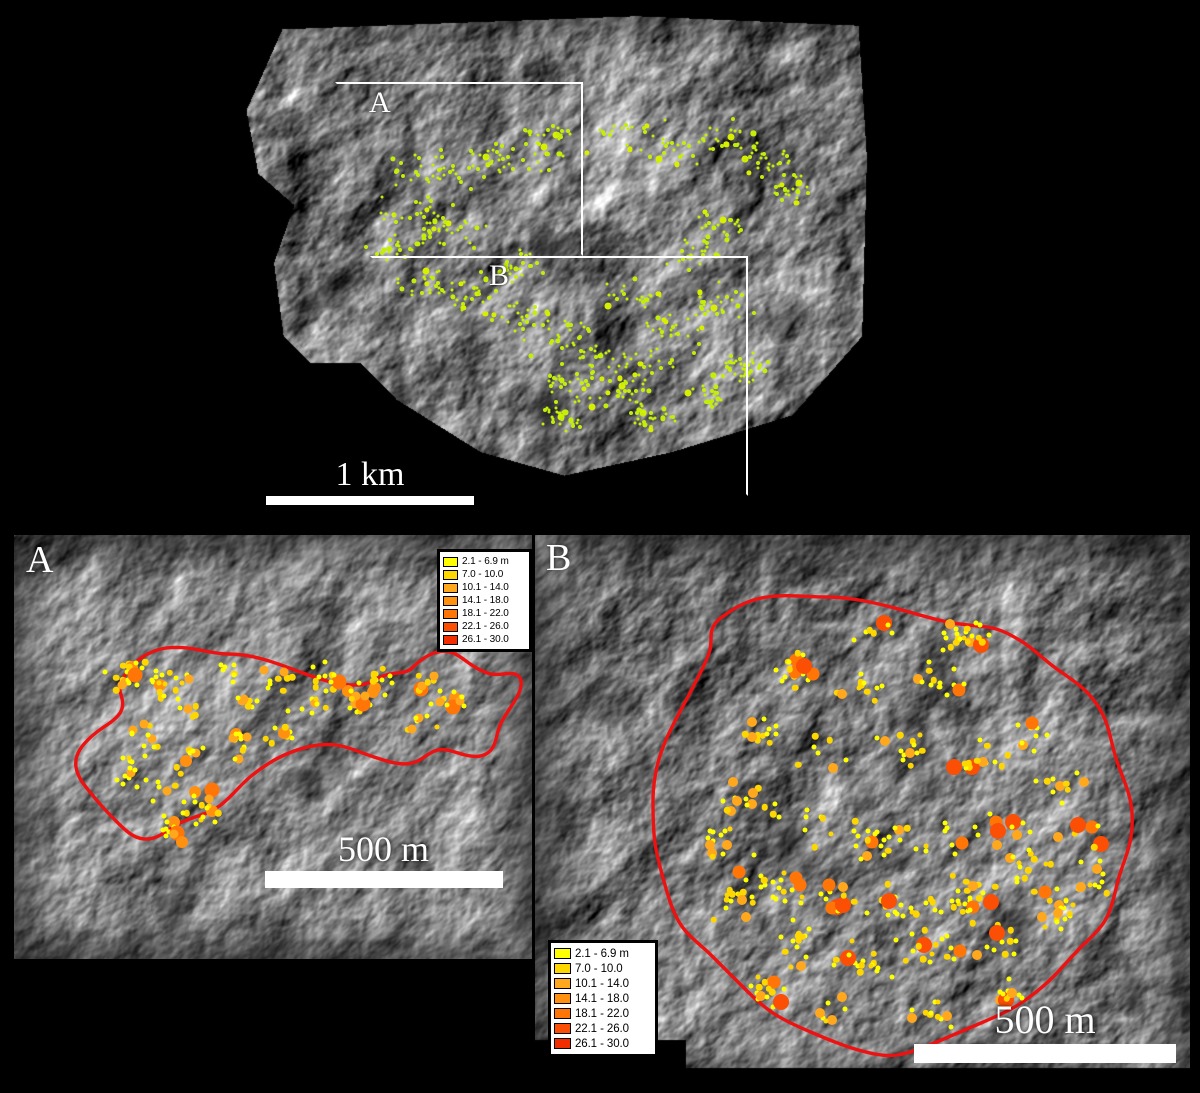  I want to click on scale-bar-panel-b-bar, so click(1045, 1053).